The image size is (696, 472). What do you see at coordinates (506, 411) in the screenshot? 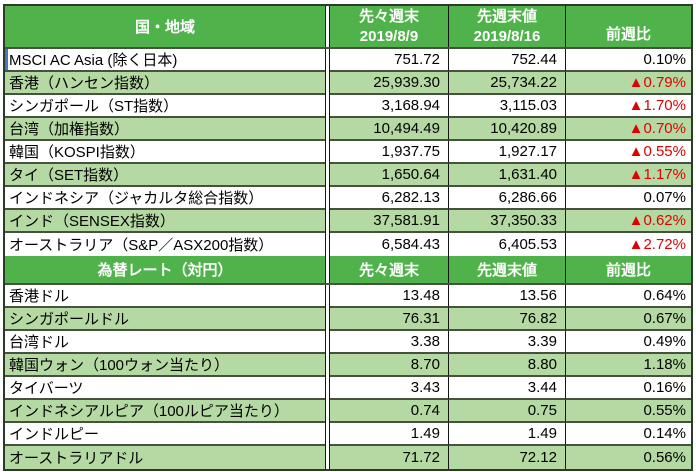
I see `last-week-value: 0.75` at bounding box center [506, 411].